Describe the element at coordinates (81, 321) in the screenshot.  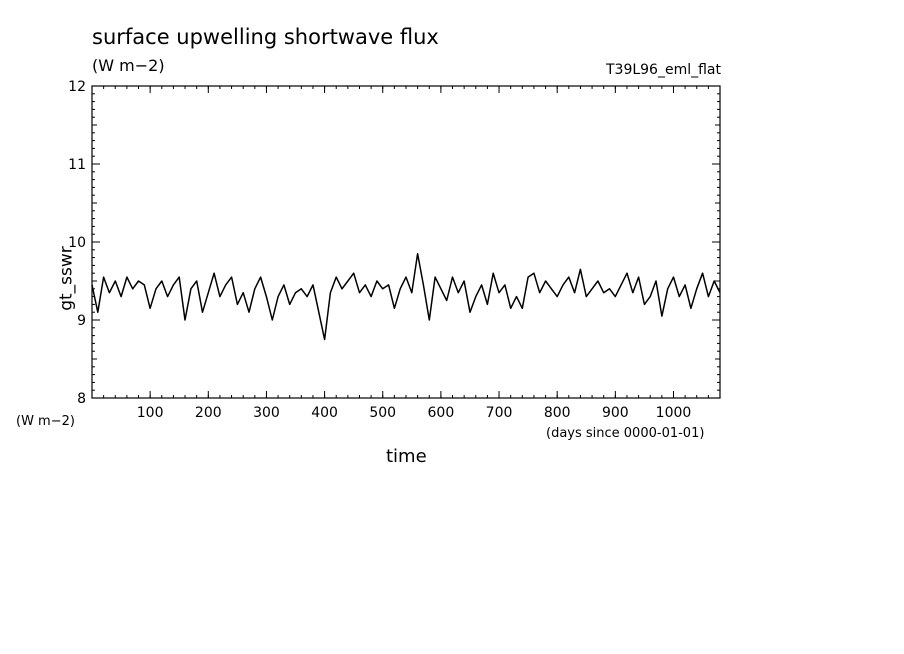
I see `y-tick-label: 9` at that location.